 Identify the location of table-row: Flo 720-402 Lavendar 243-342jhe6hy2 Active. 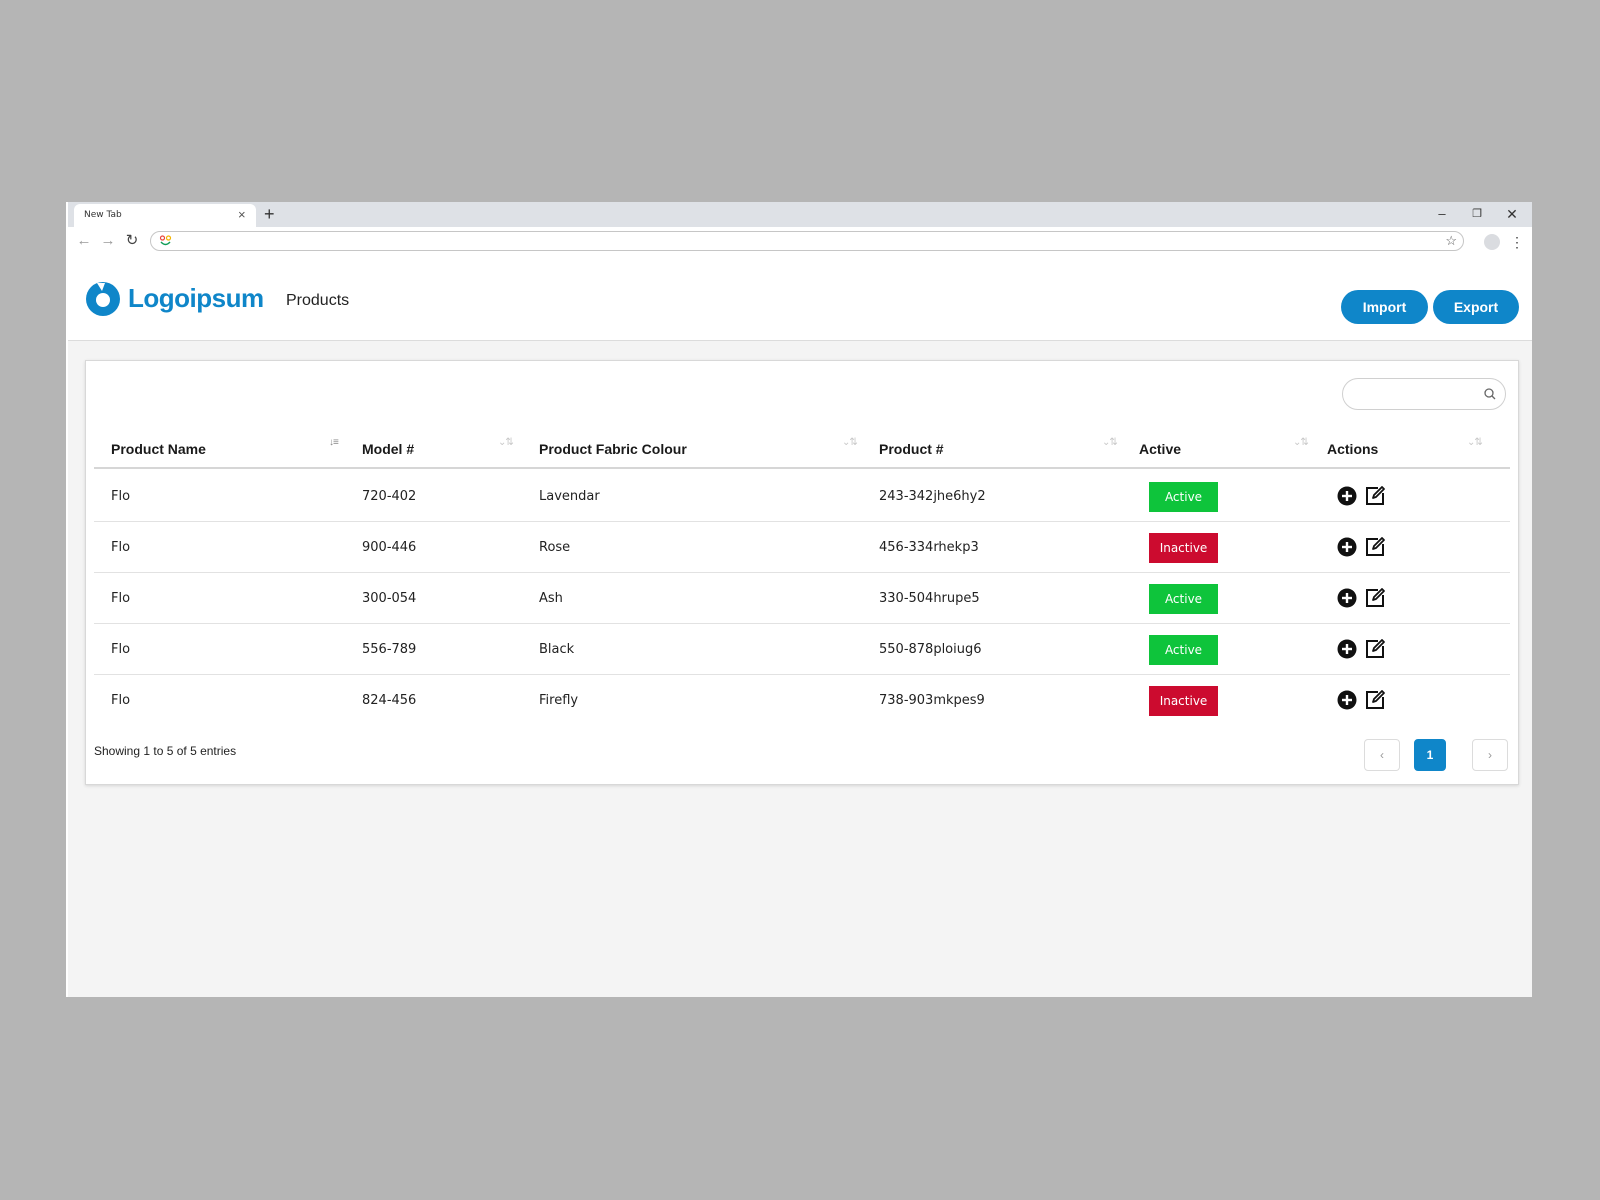
(802, 496).